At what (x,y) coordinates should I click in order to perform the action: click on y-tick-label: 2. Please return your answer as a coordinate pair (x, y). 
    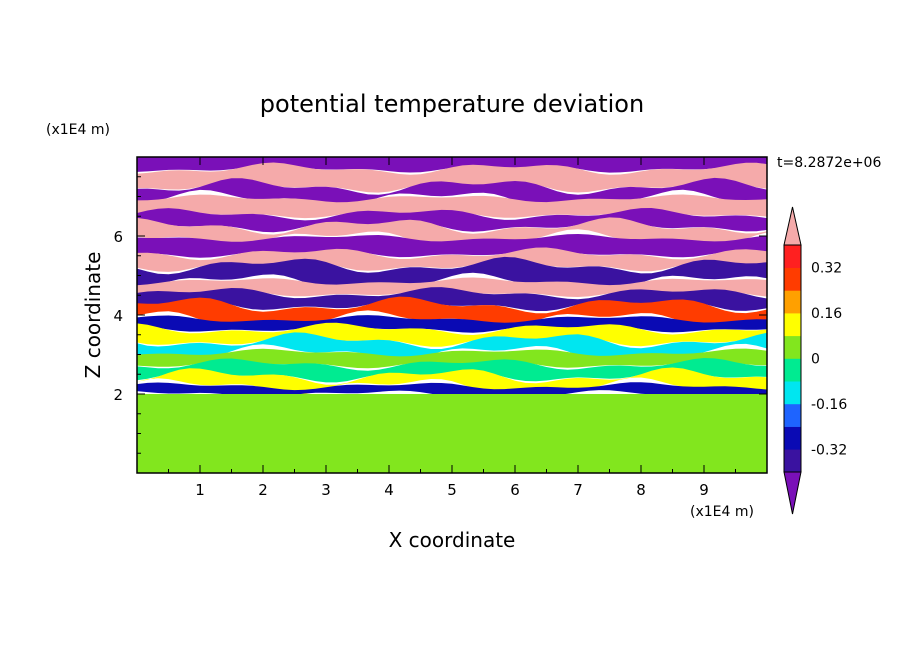
    Looking at the image, I should click on (118, 395).